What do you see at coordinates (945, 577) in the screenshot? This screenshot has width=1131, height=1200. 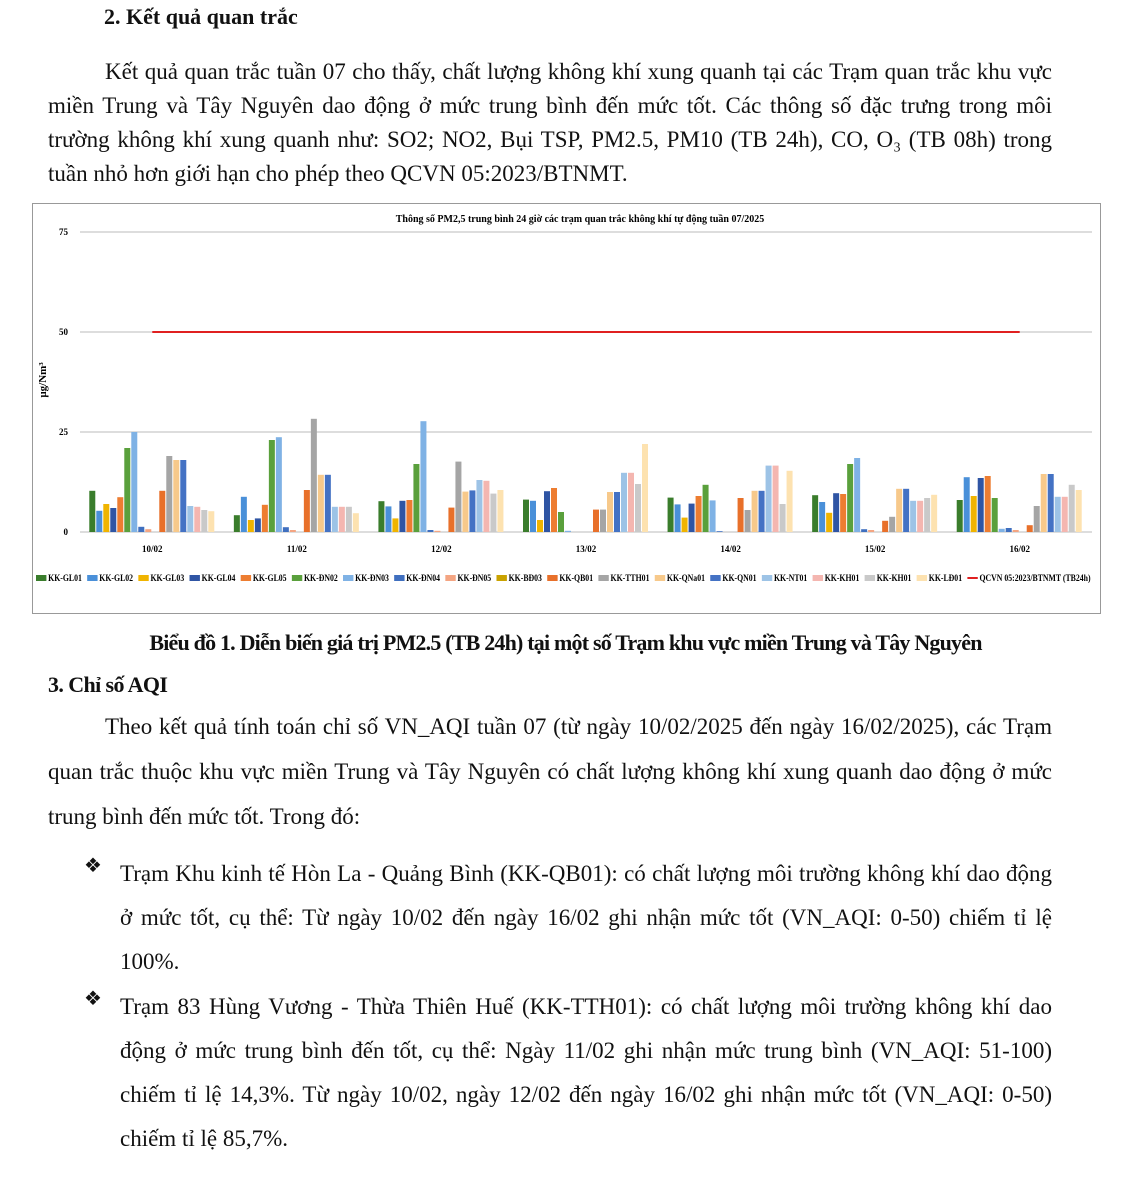 I see `legend-label: KK-LĐ01` at bounding box center [945, 577].